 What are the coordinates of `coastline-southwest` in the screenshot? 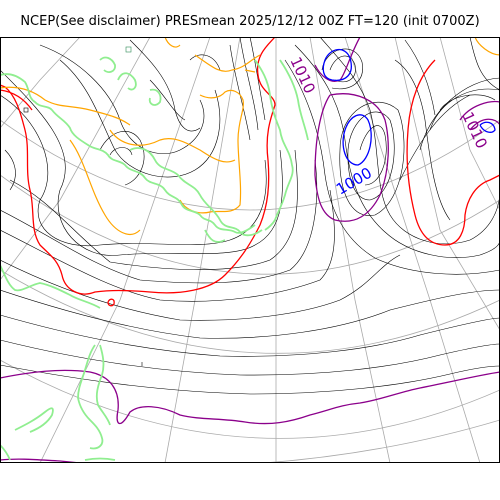 It's located at (50, 286).